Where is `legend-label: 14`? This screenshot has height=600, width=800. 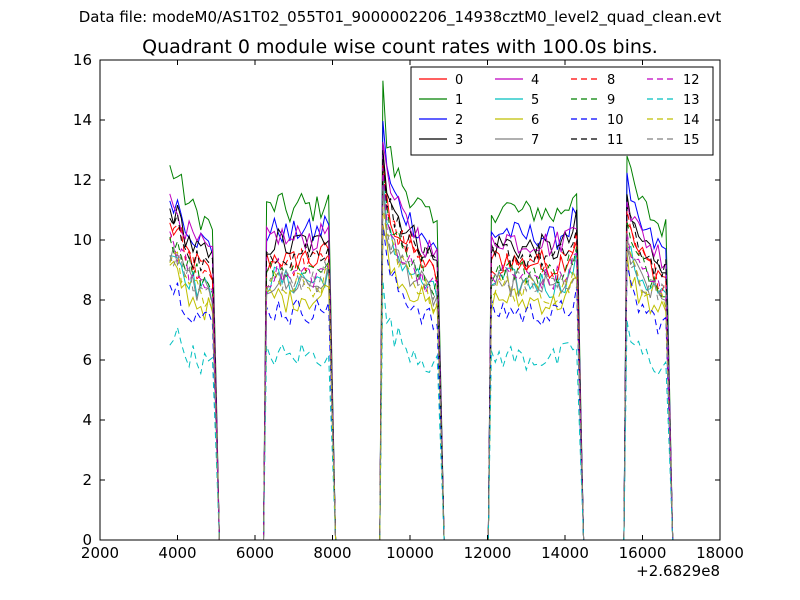 legend-label: 14 is located at coordinates (691, 120).